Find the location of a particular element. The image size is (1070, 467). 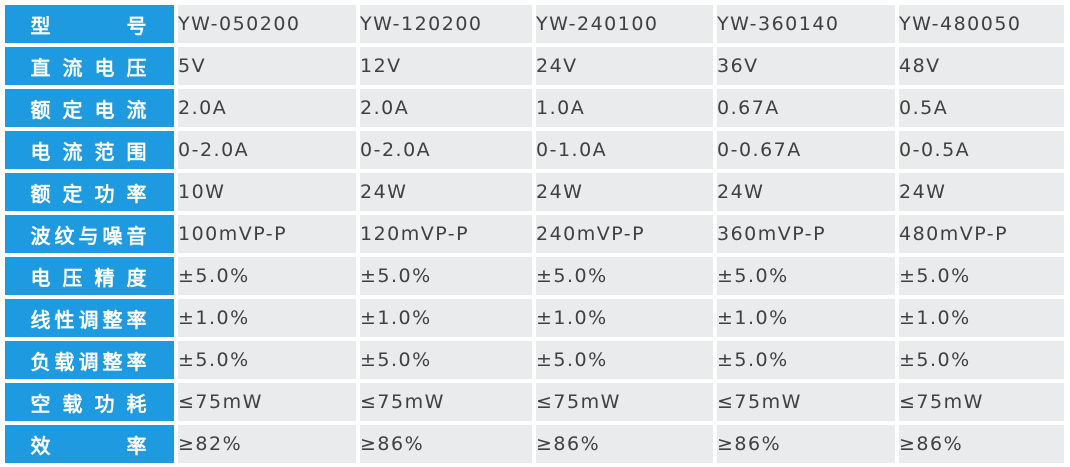

row-header-line-regulation: 线性调整率 is located at coordinates (89, 318).